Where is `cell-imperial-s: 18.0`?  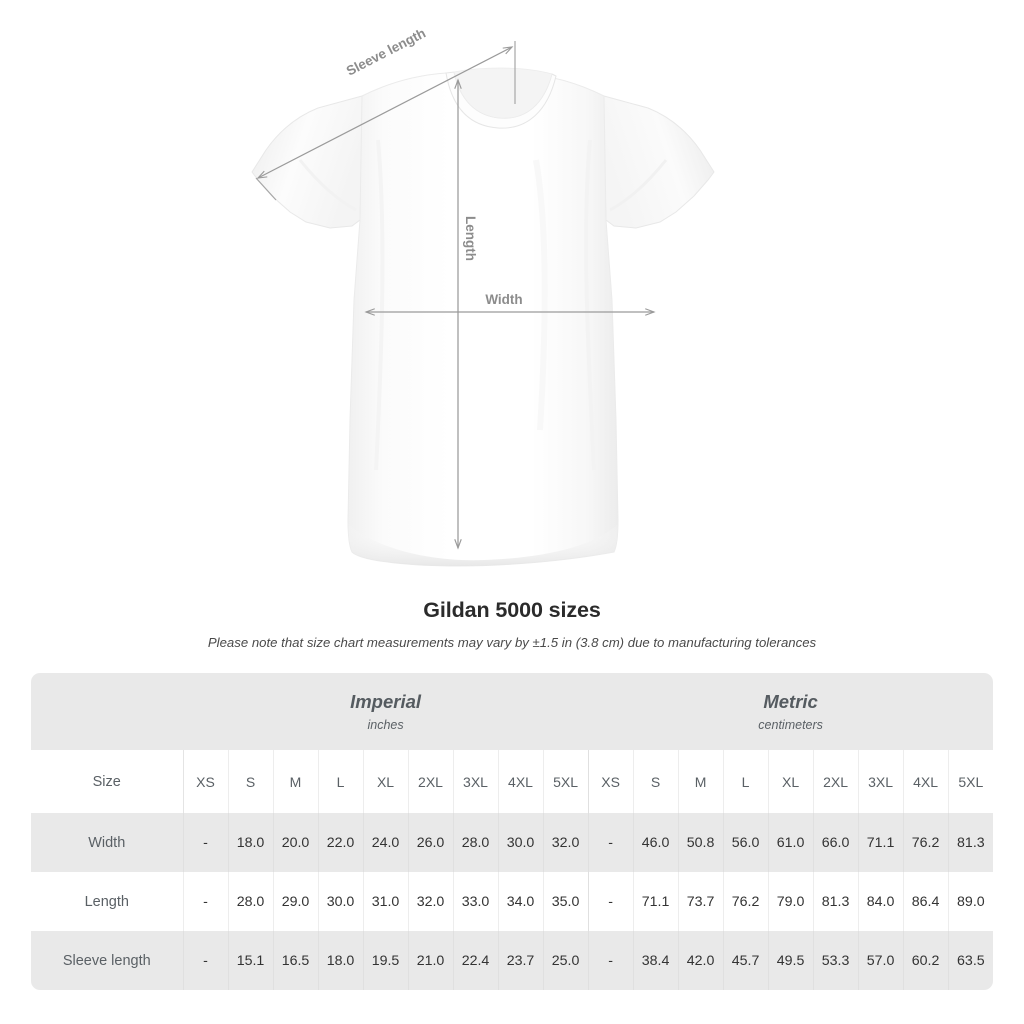 cell-imperial-s: 18.0 is located at coordinates (251, 842).